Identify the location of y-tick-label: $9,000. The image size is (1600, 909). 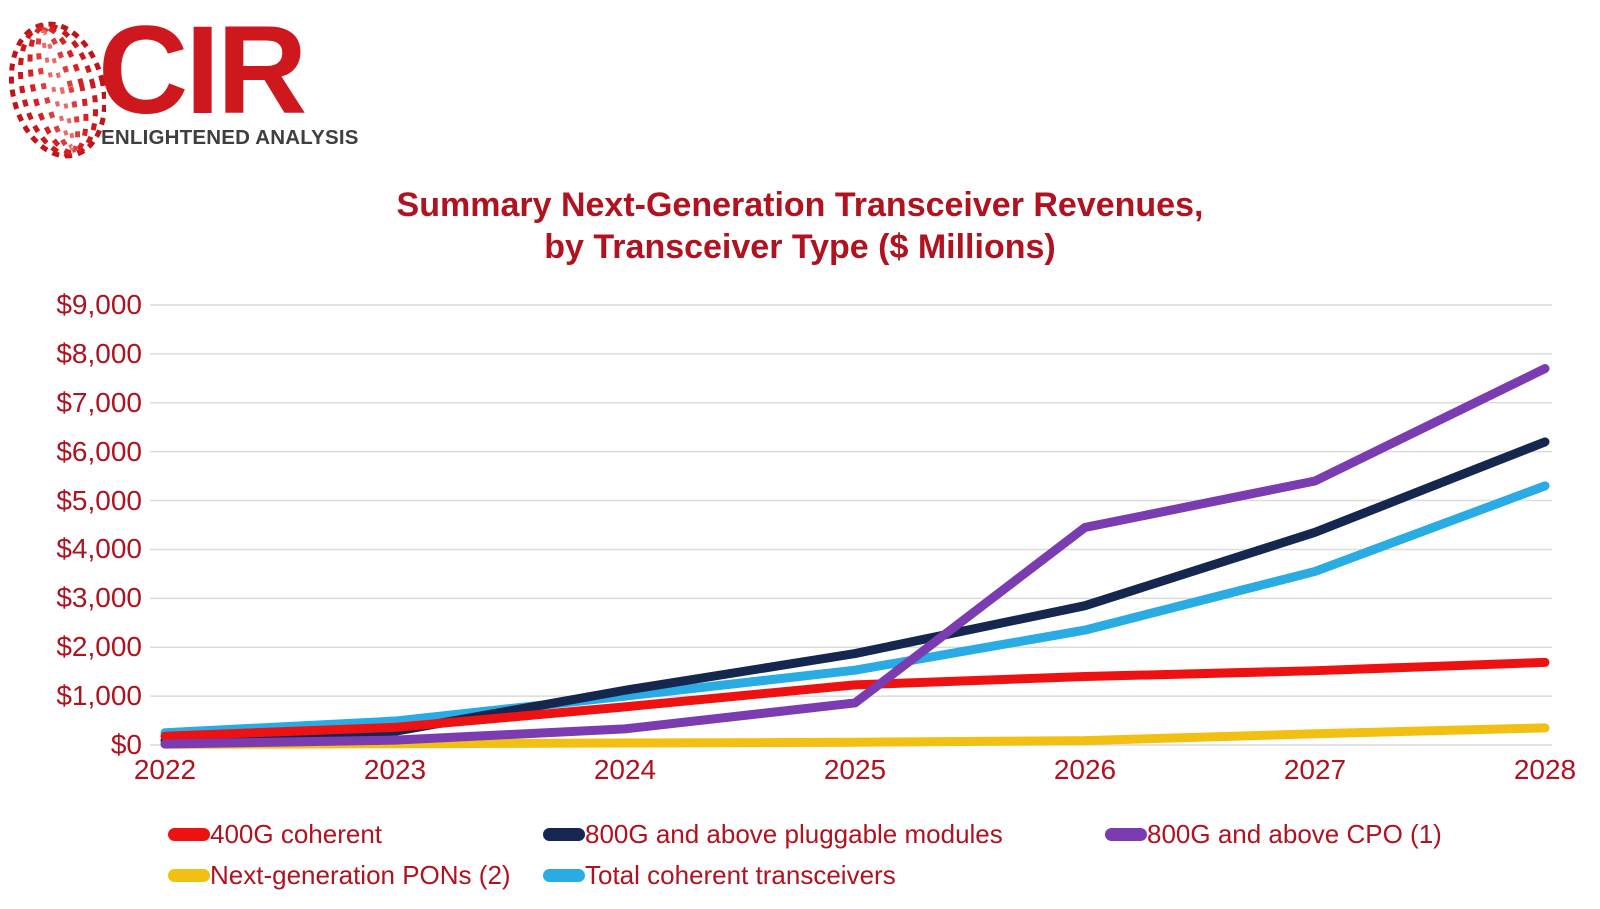
(99, 304).